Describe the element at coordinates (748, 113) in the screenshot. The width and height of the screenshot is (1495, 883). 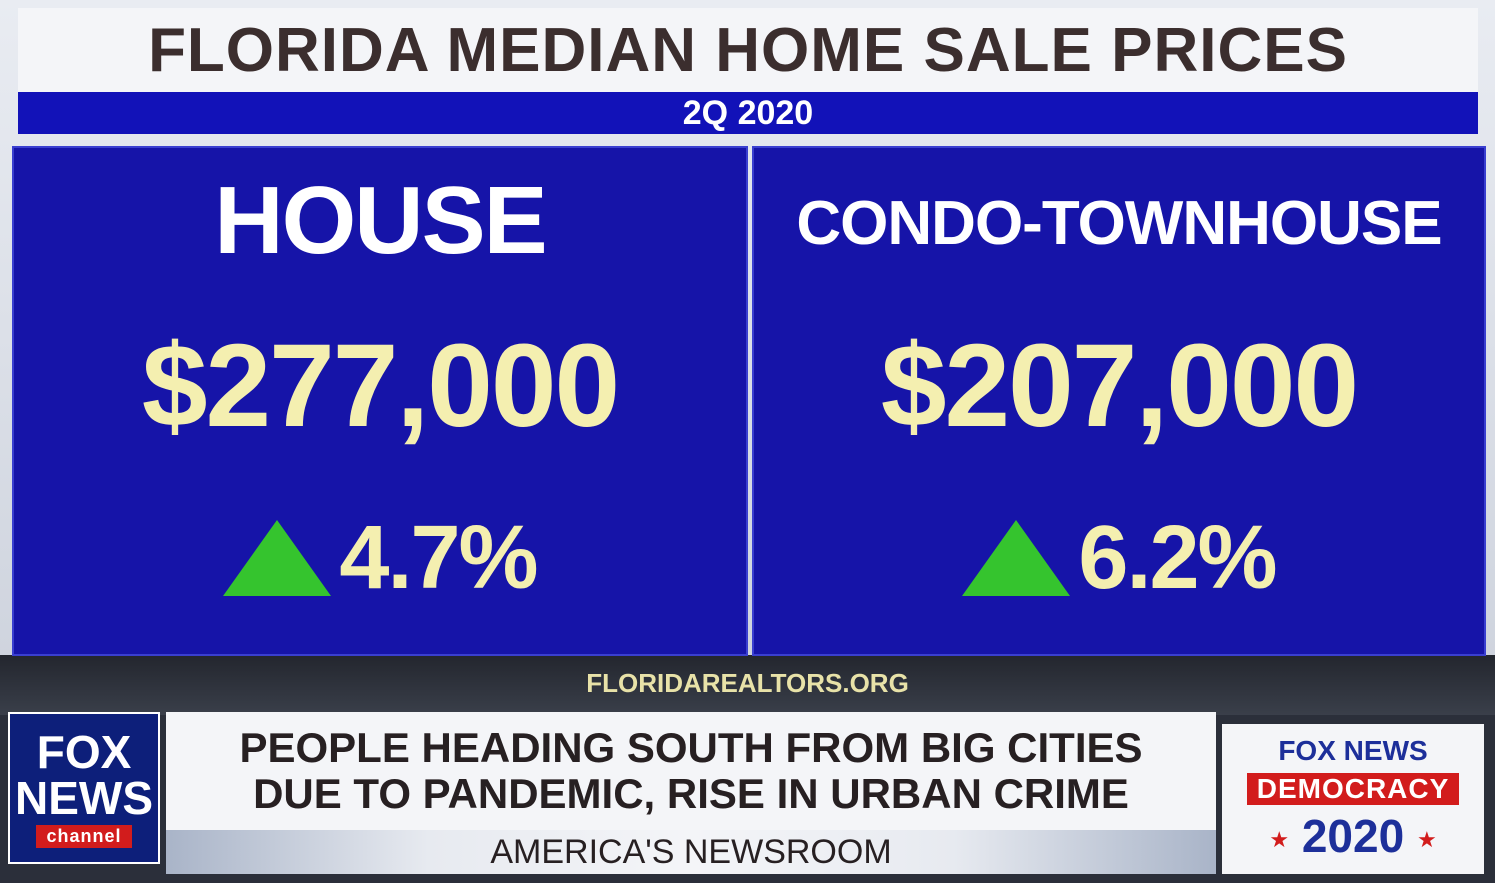
I see `period-label: 2Q 2020` at that location.